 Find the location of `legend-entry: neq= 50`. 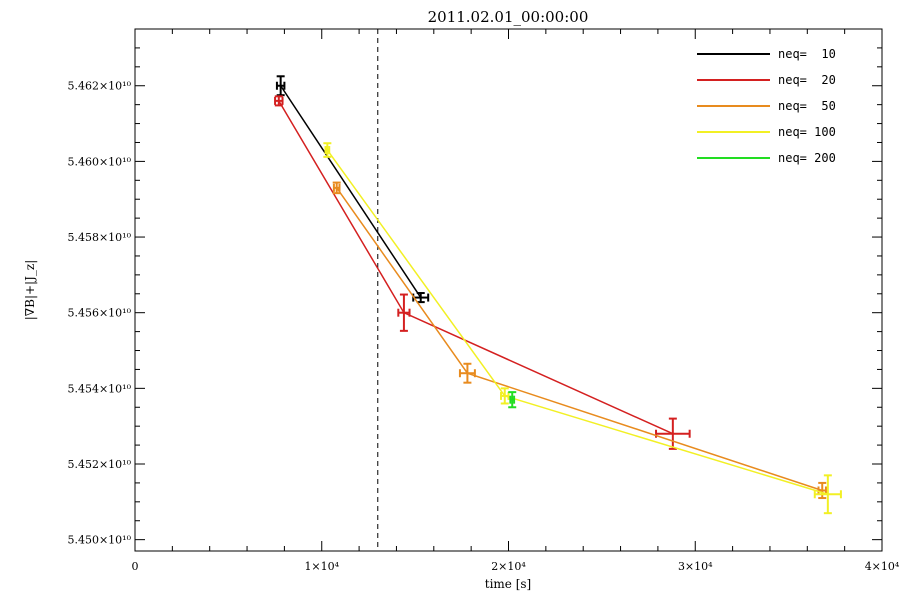

legend-entry: neq= 50 is located at coordinates (766, 106).